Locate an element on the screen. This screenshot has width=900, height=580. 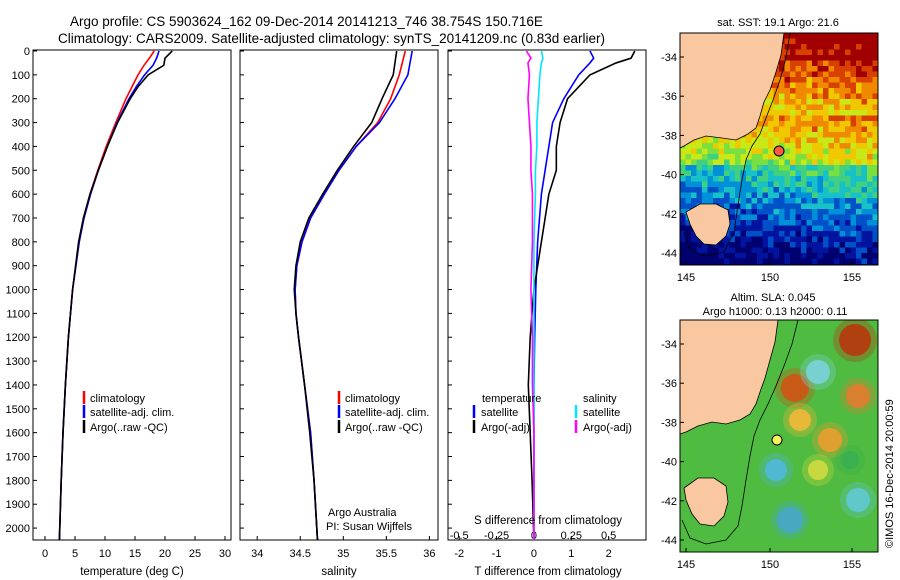
legend-label-sal-satellite: satellite is located at coordinates (601, 413).